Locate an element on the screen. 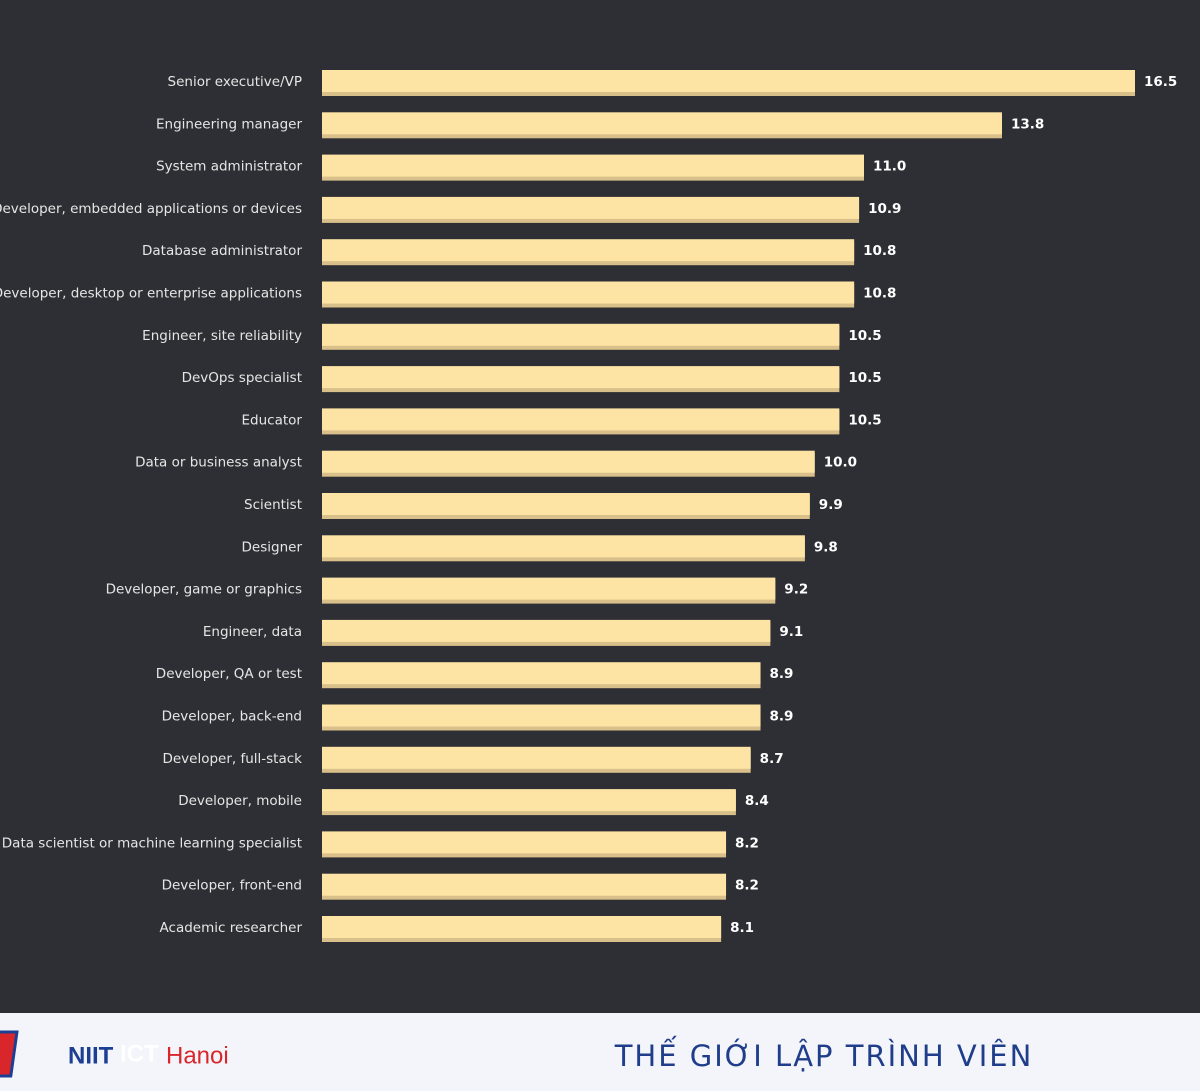  value-label: 11.0 is located at coordinates (889, 167).